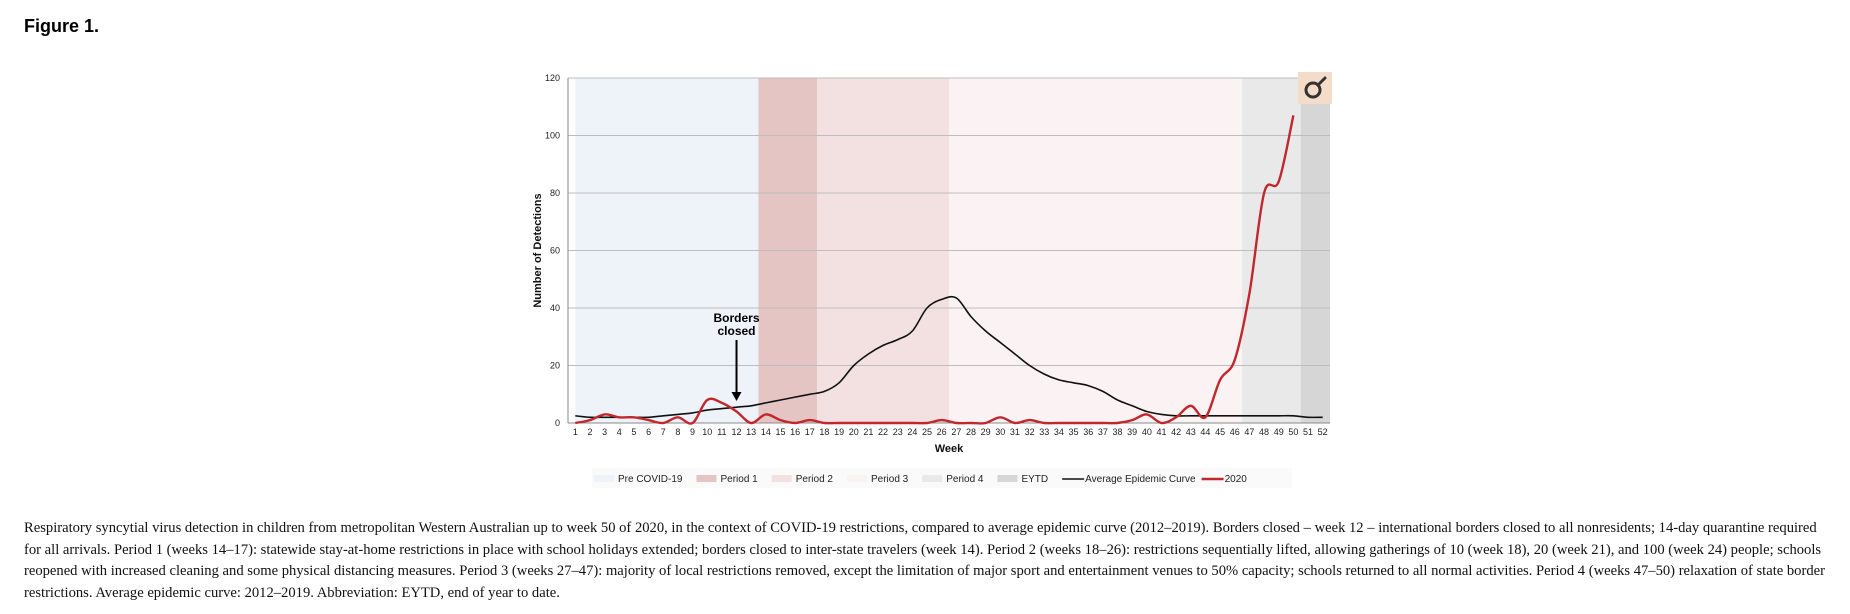 Image resolution: width=1850 pixels, height=614 pixels. What do you see at coordinates (1235, 432) in the screenshot?
I see `x-tick-label: 46` at bounding box center [1235, 432].